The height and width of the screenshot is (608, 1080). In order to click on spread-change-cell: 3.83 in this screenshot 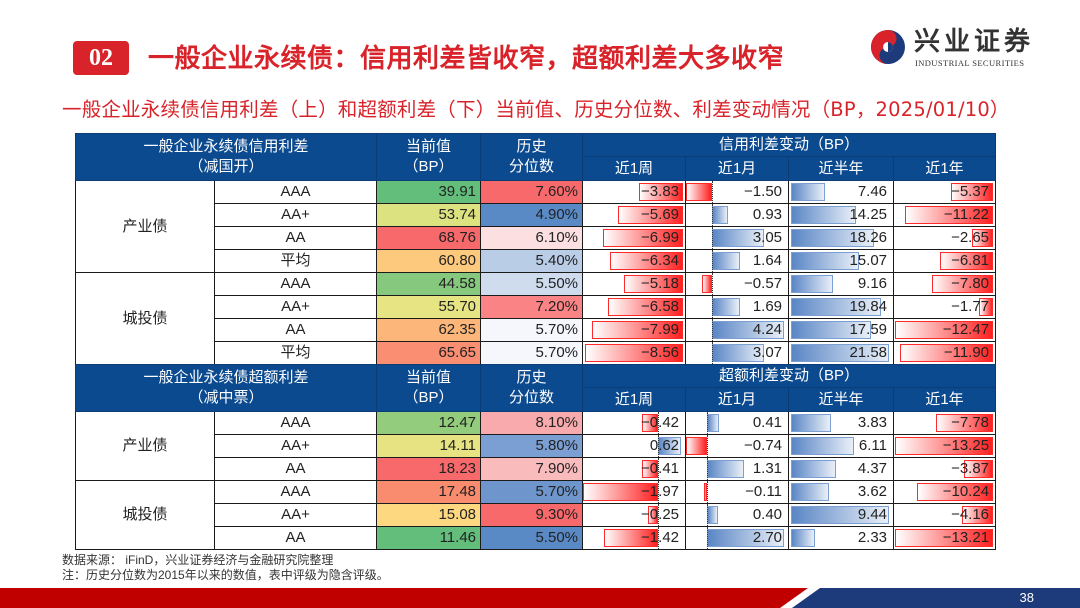, I will do `click(841, 423)`.